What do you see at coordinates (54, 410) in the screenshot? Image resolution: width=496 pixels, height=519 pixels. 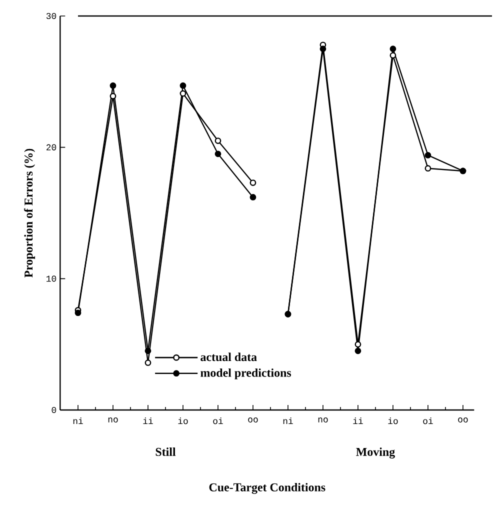 I see `y-tick-label: 0` at bounding box center [54, 410].